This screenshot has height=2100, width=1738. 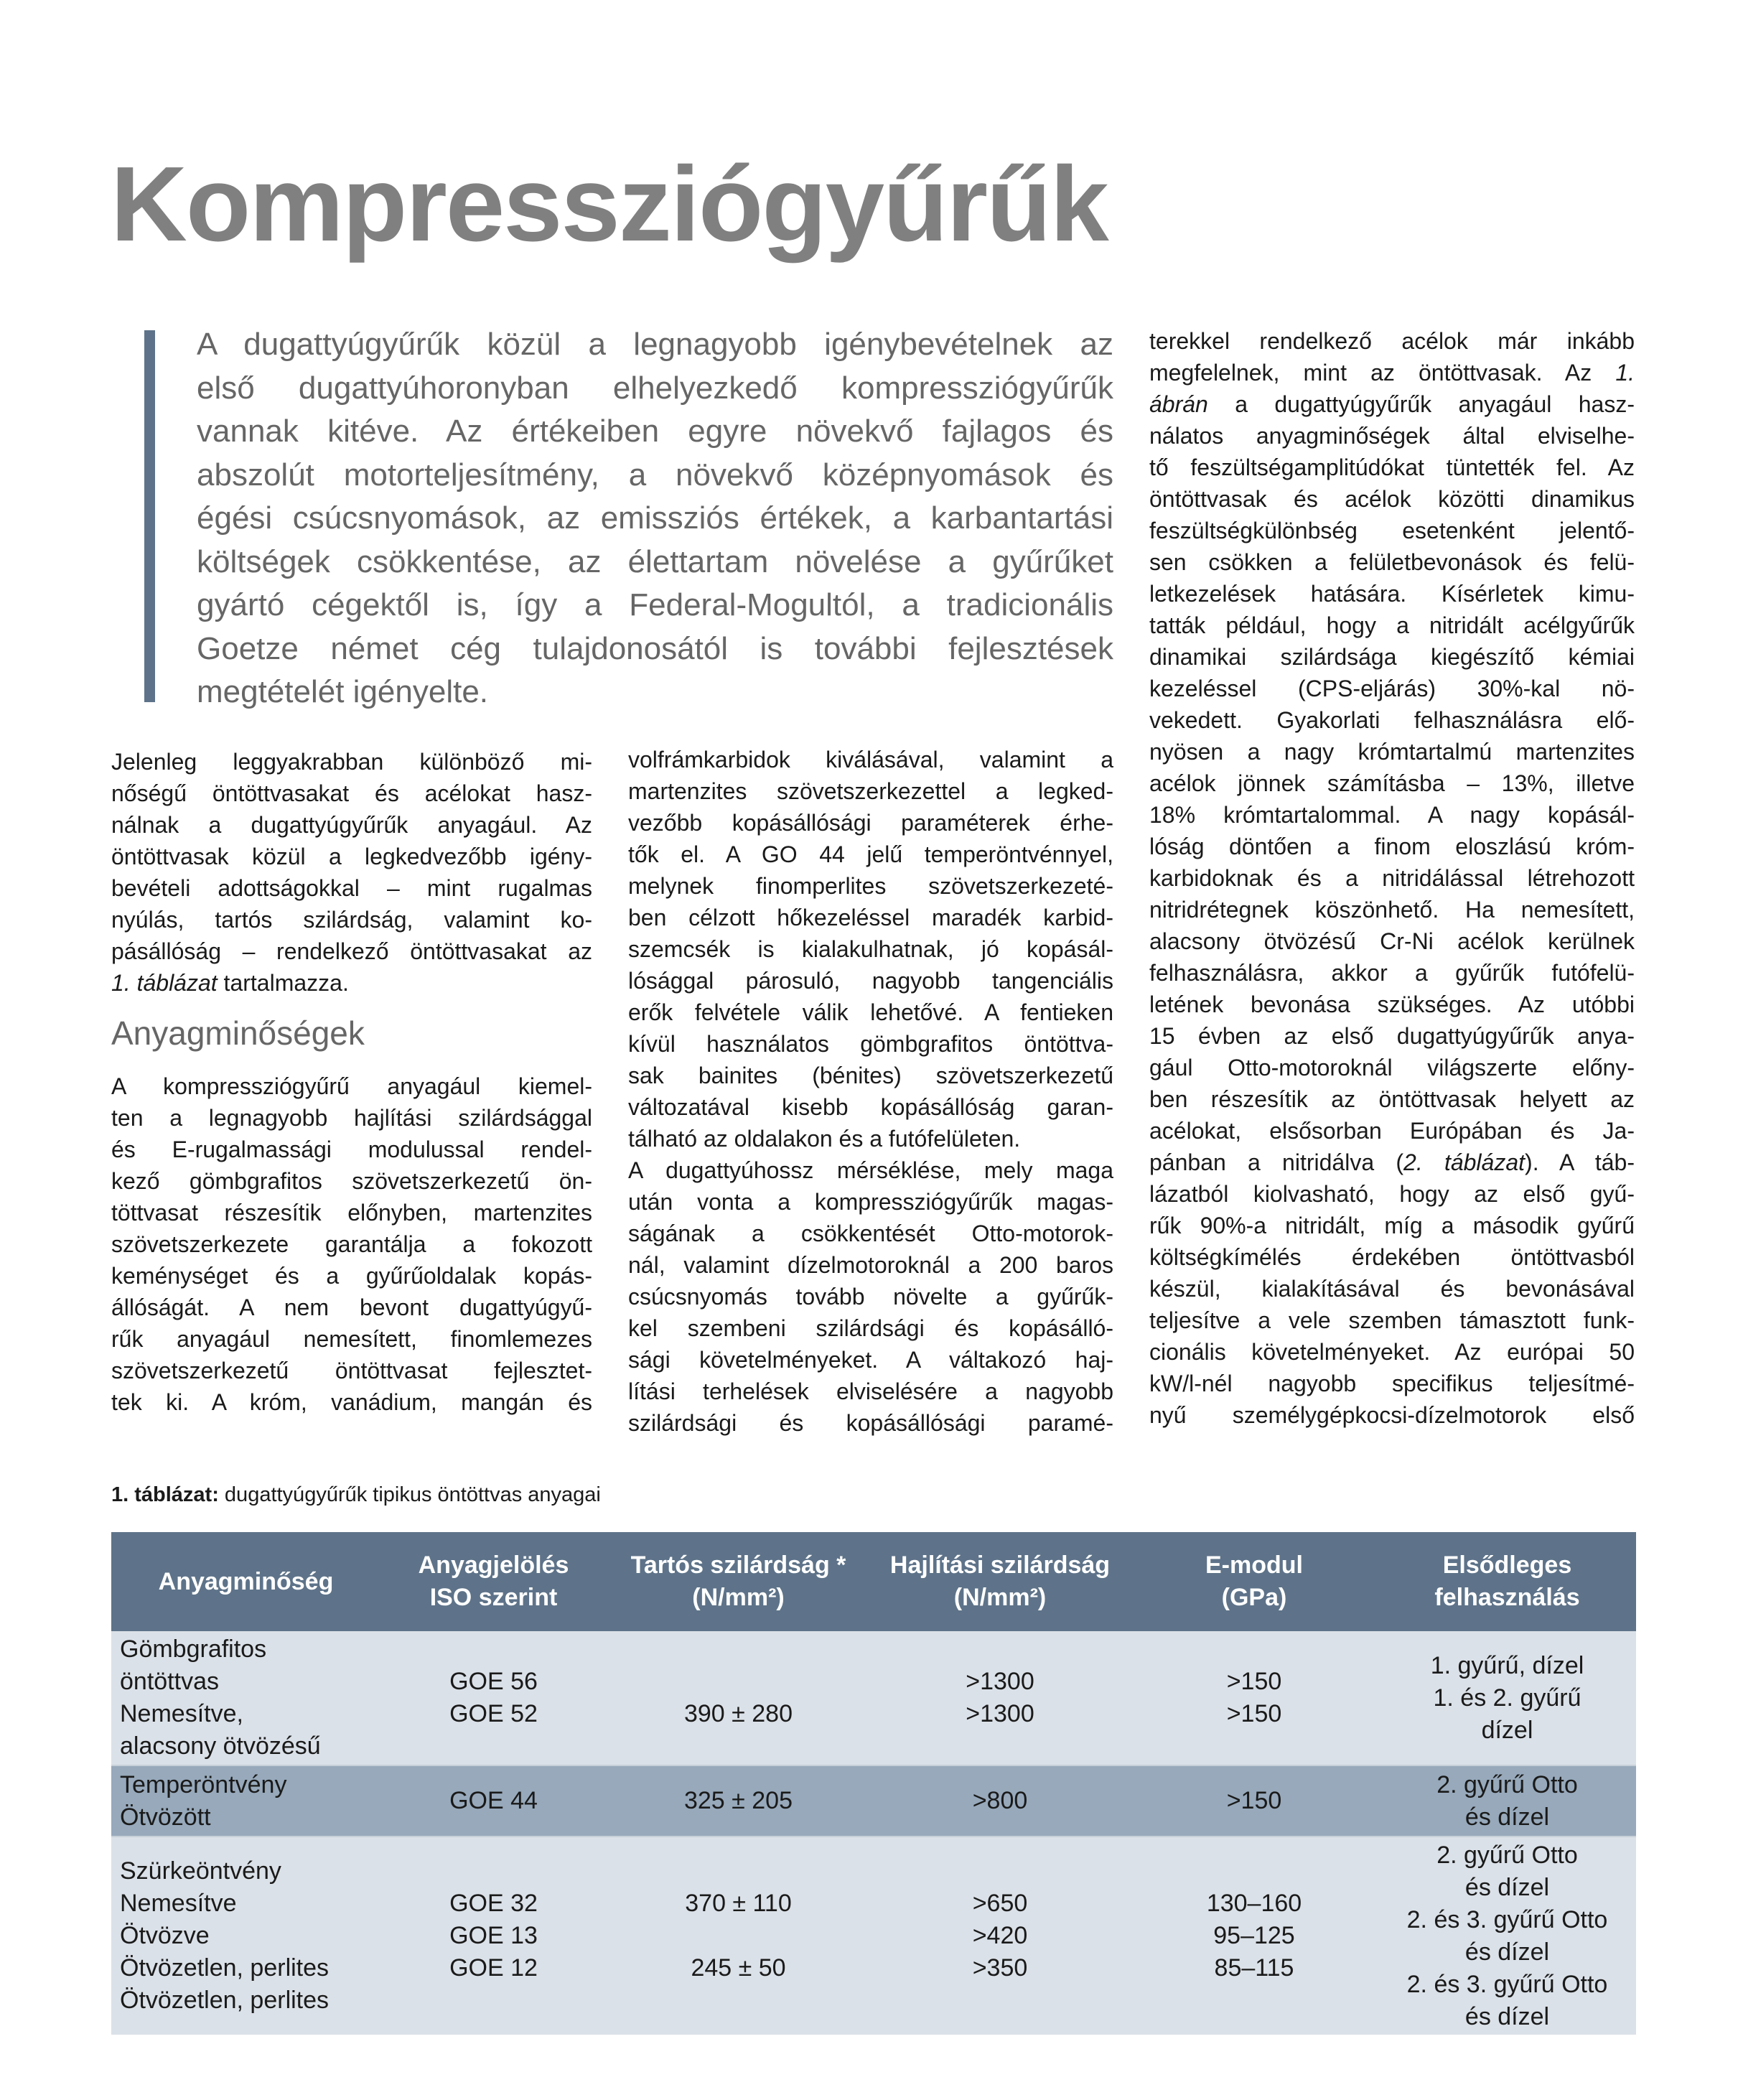 I want to click on cell-line: GOE 13, so click(x=493, y=1935).